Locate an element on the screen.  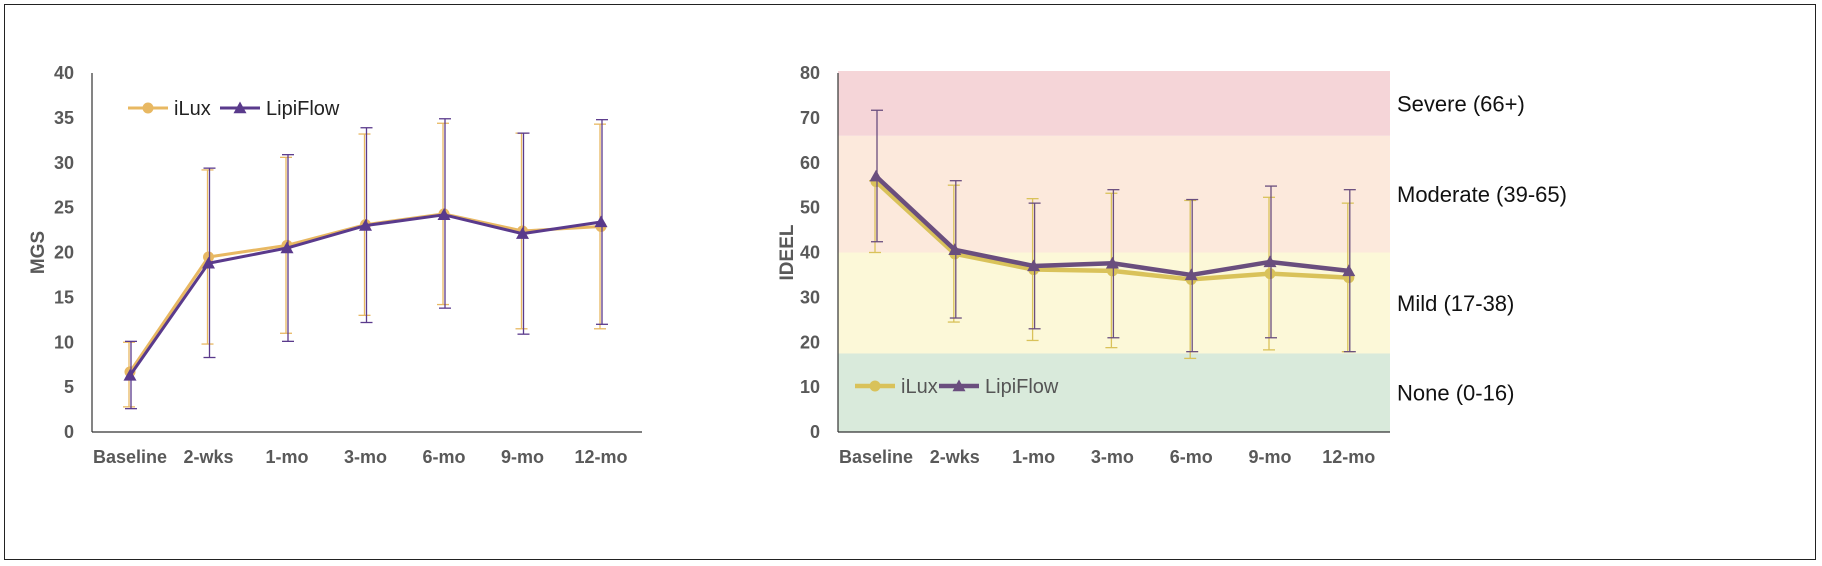
y-tick-label: 5 is located at coordinates (69, 387).